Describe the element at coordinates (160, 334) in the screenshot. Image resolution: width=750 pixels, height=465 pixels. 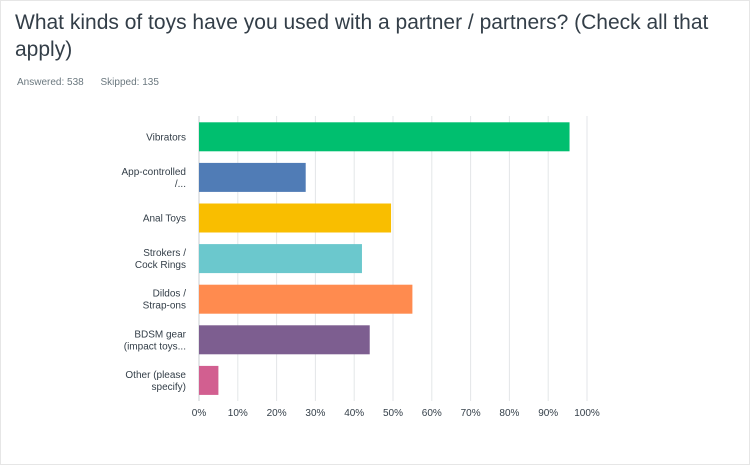
I see `category-label-line: BDSM gear` at that location.